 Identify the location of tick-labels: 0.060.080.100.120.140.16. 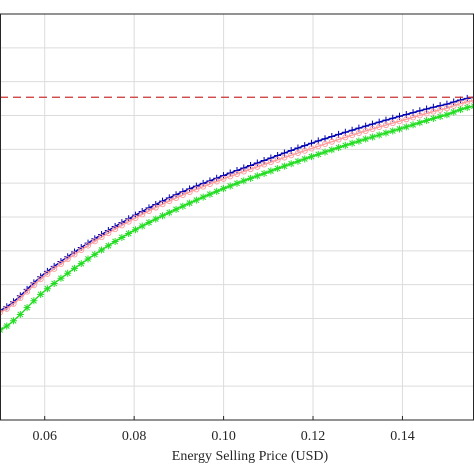
(223, 436).